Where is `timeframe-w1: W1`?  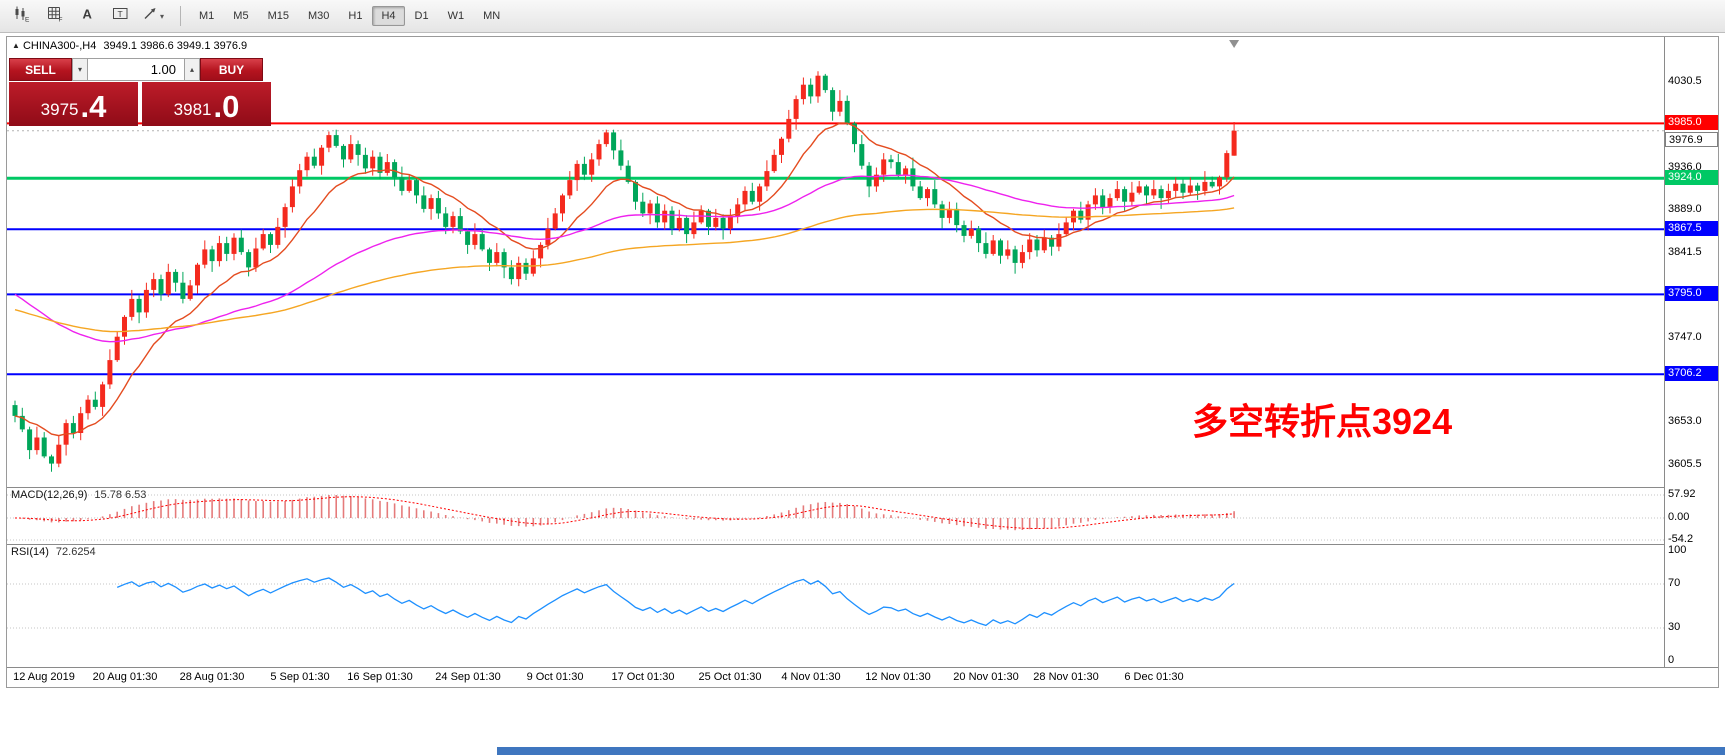
timeframe-w1: W1 is located at coordinates (456, 16).